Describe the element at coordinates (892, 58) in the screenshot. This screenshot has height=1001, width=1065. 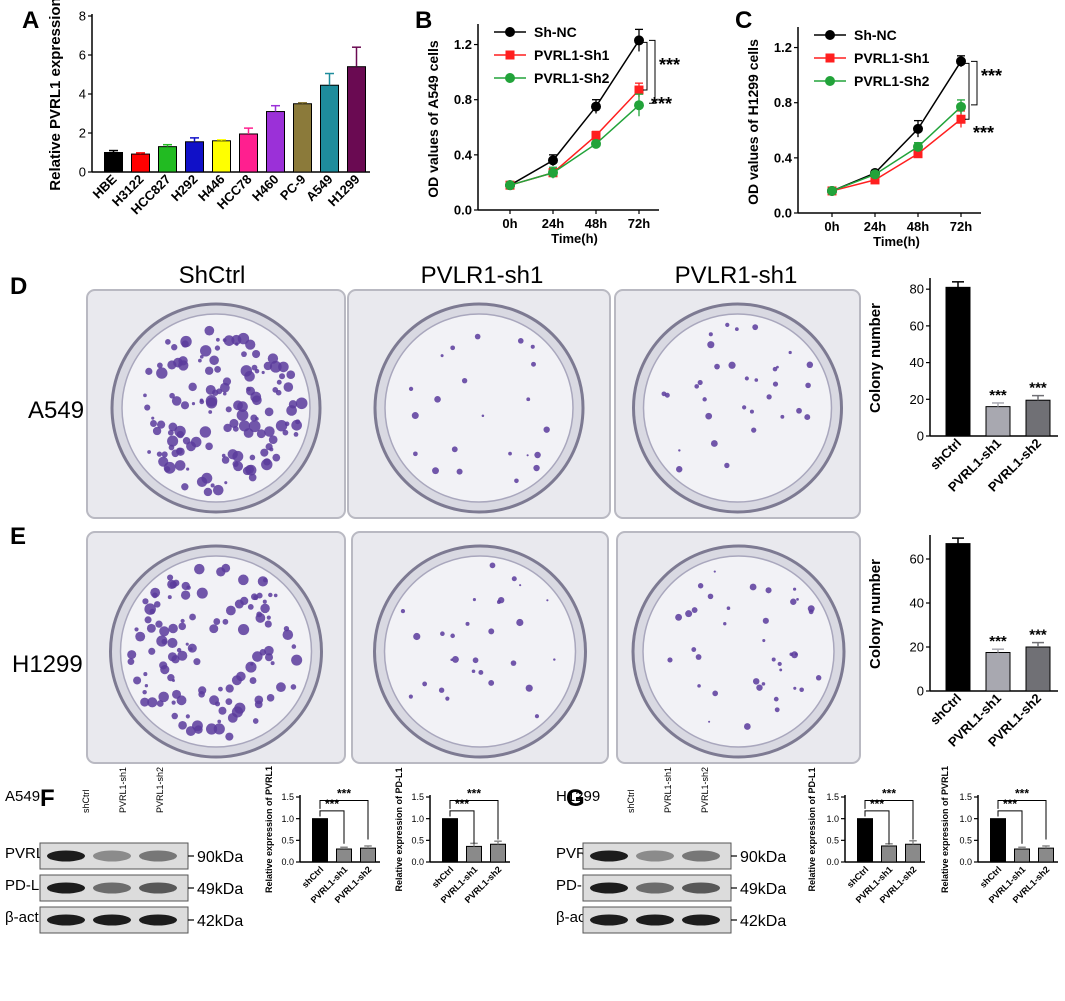
I see `legend-label: PVRL1-Sh1` at that location.